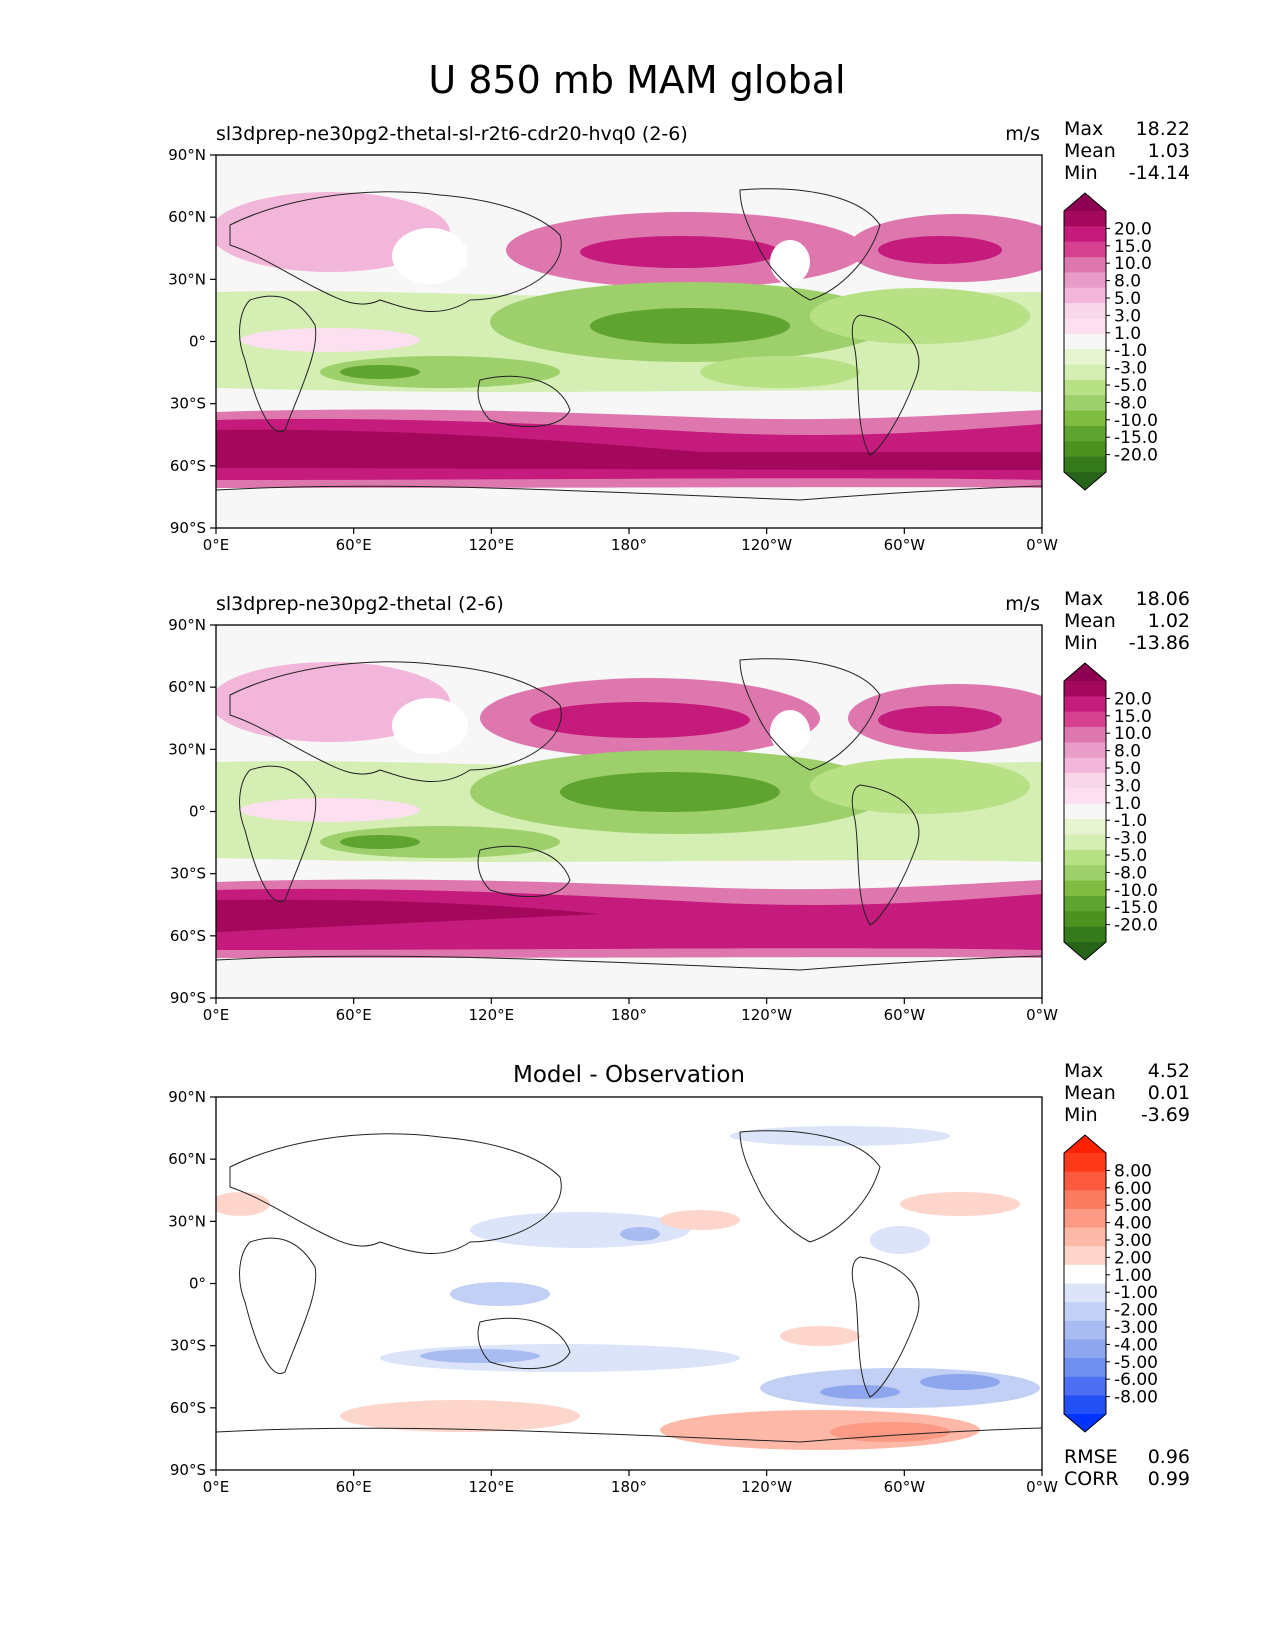  Describe the element at coordinates (629, 493) in the screenshot. I see `coastline-antarctica` at that location.